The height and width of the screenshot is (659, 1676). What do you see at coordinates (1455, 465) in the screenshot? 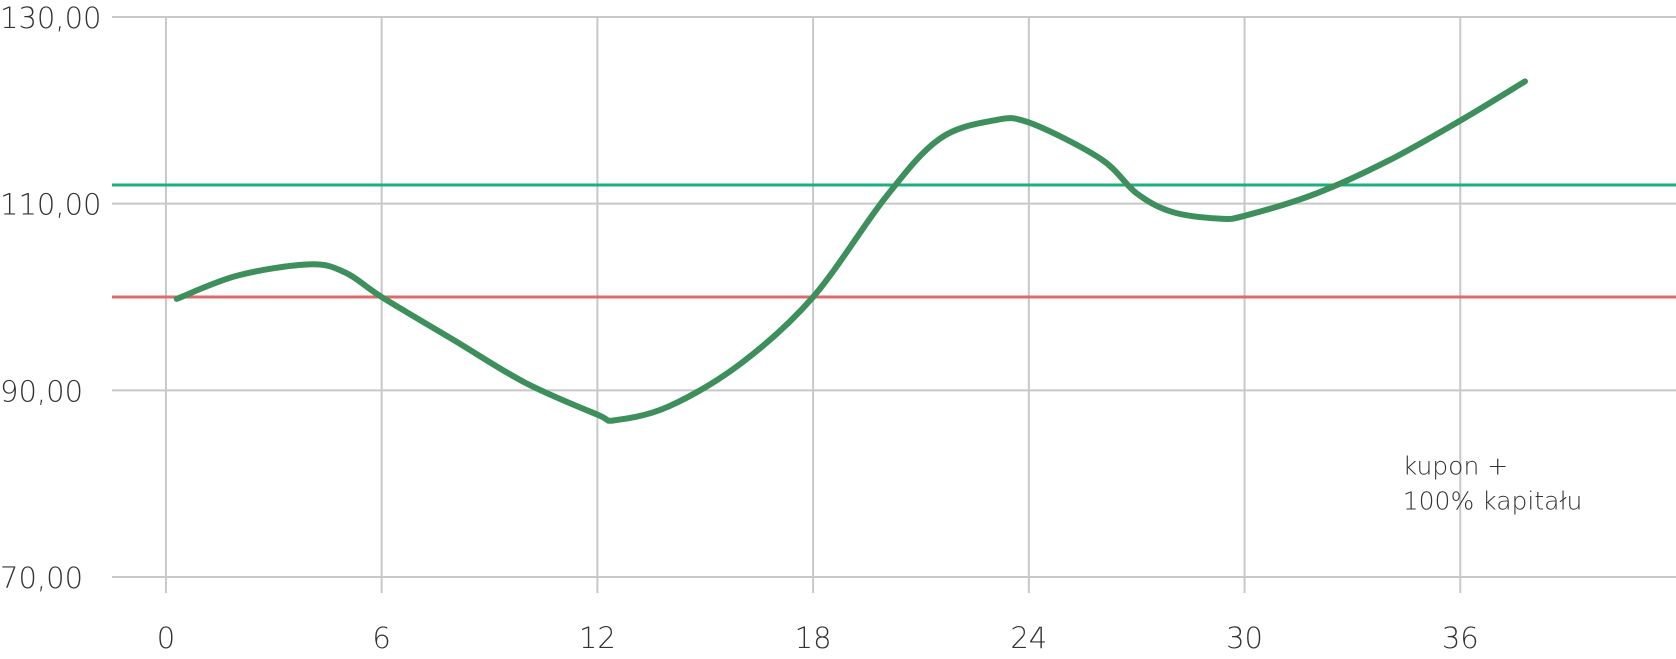
I see `annotation: kupon +` at bounding box center [1455, 465].